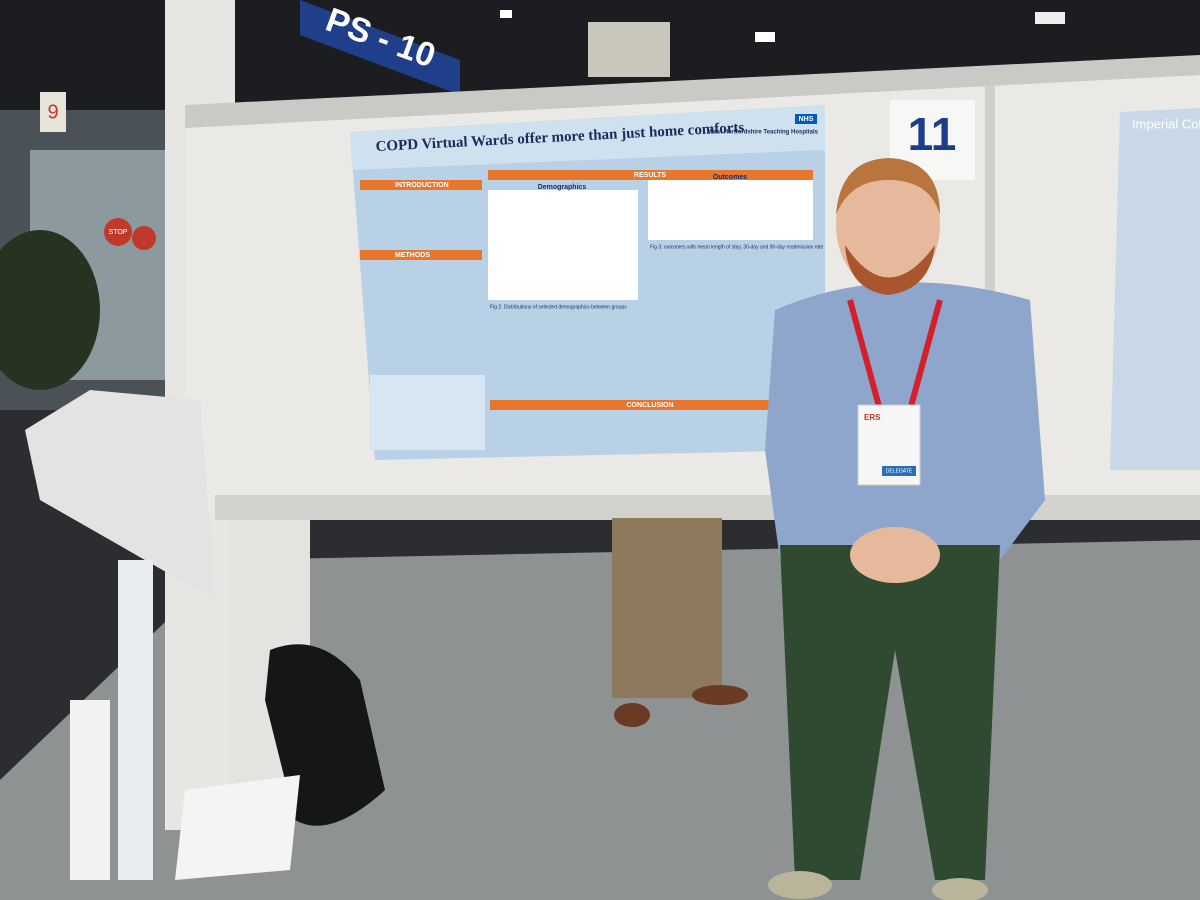 The image size is (1200, 900). I want to click on section-heading: RESULTS, so click(650, 175).